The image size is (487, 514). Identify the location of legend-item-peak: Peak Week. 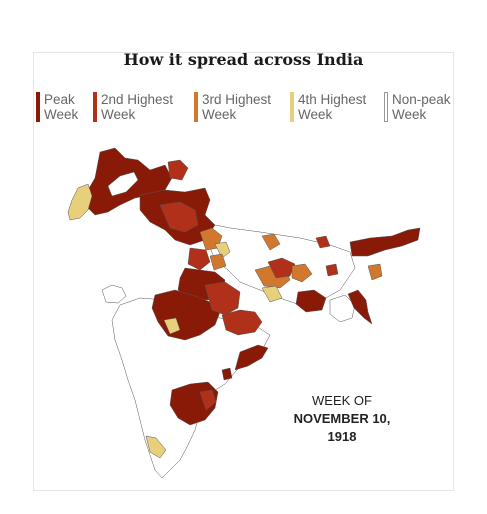
(64, 107).